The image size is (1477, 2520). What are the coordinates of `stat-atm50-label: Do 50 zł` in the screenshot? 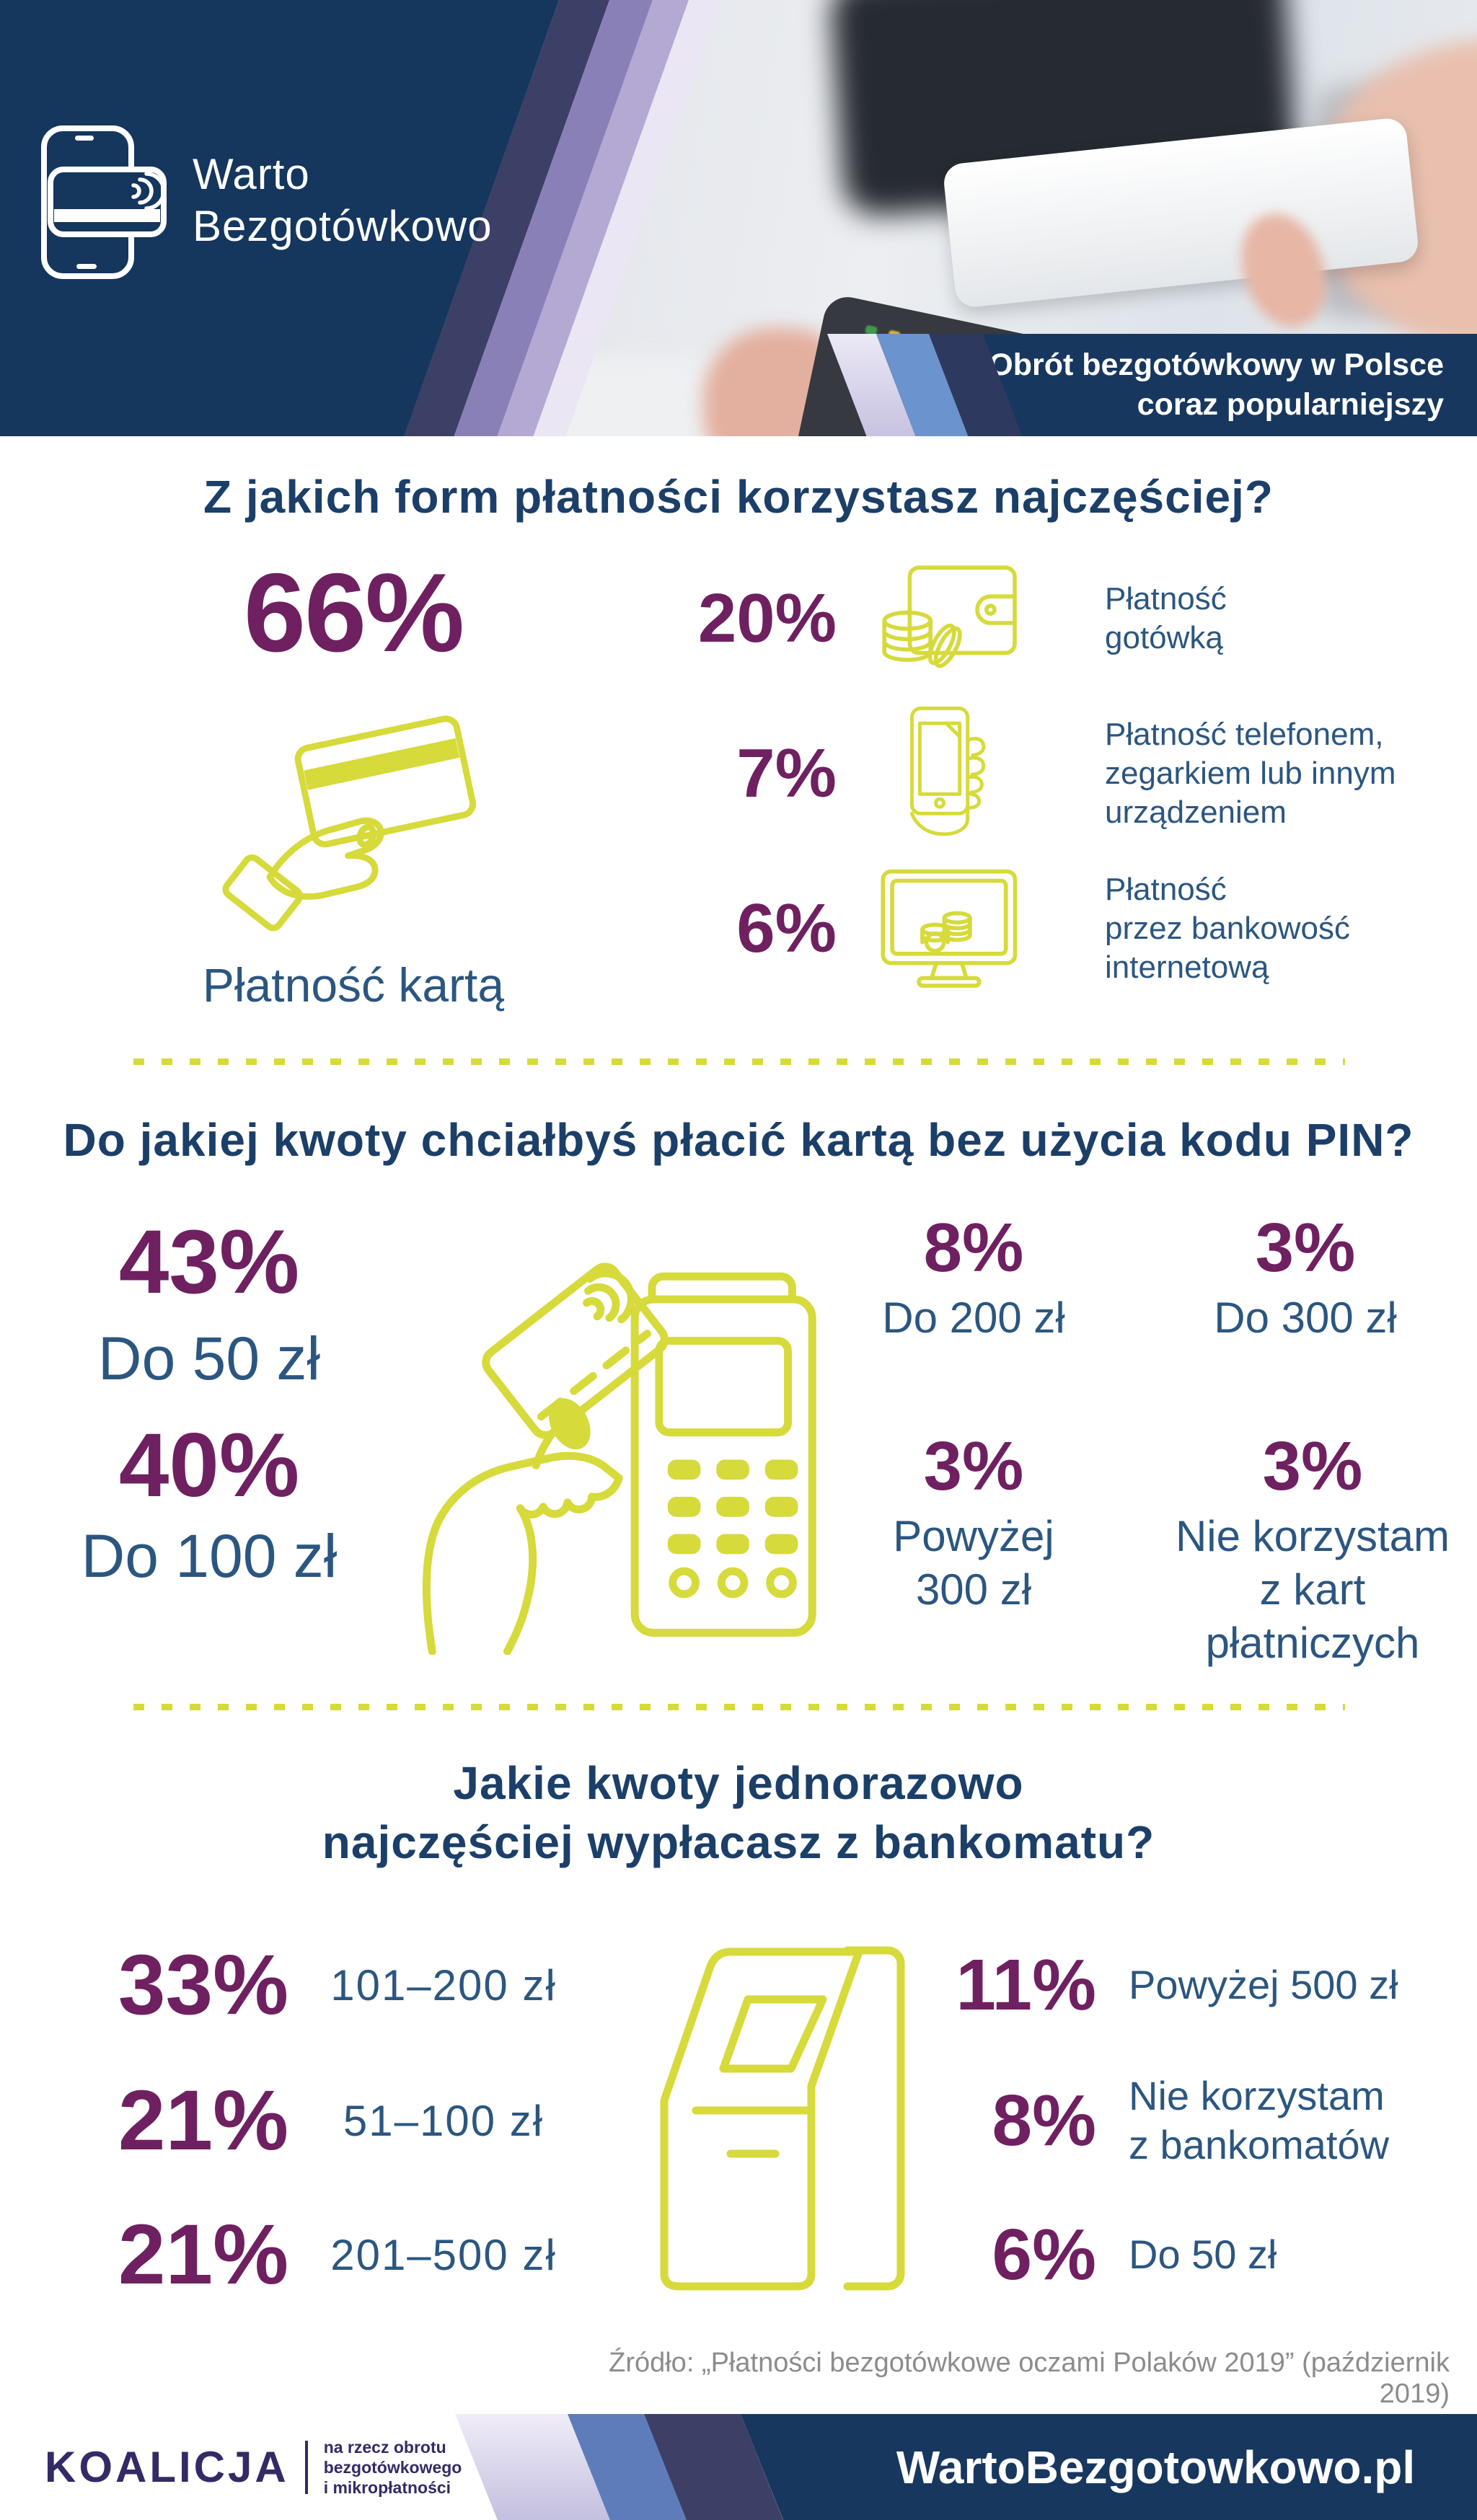 It's located at (1203, 2254).